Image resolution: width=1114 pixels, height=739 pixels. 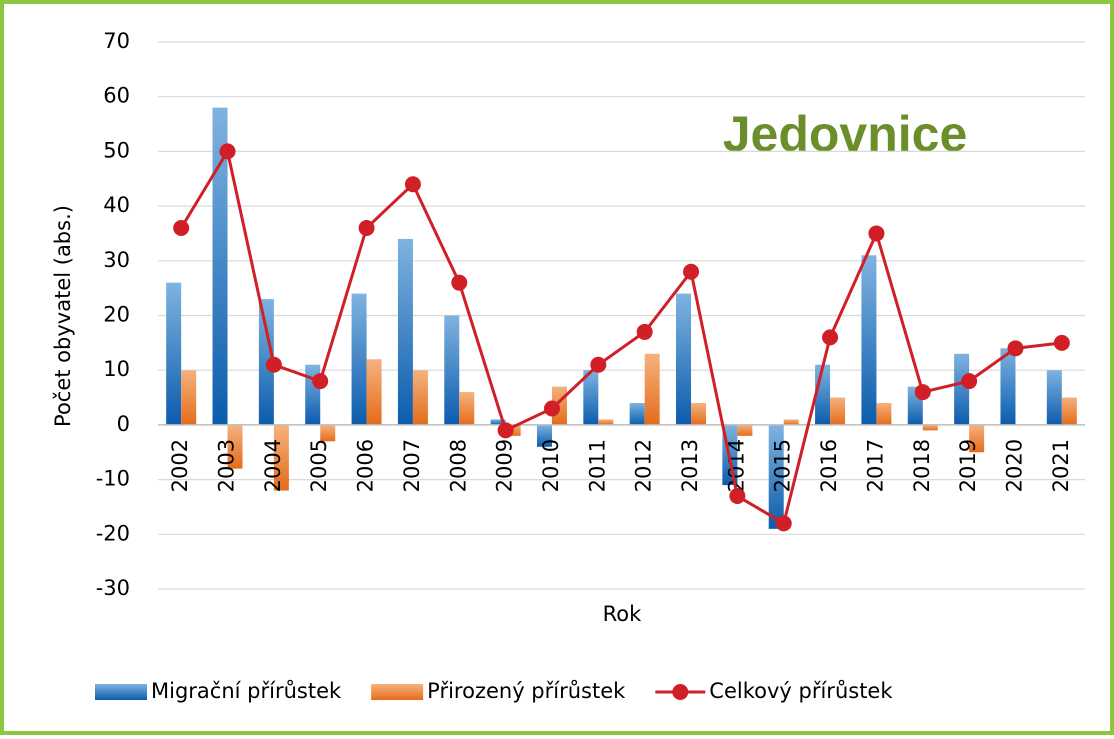 What do you see at coordinates (319, 465) in the screenshot?
I see `x-tick-label: 2005` at bounding box center [319, 465].